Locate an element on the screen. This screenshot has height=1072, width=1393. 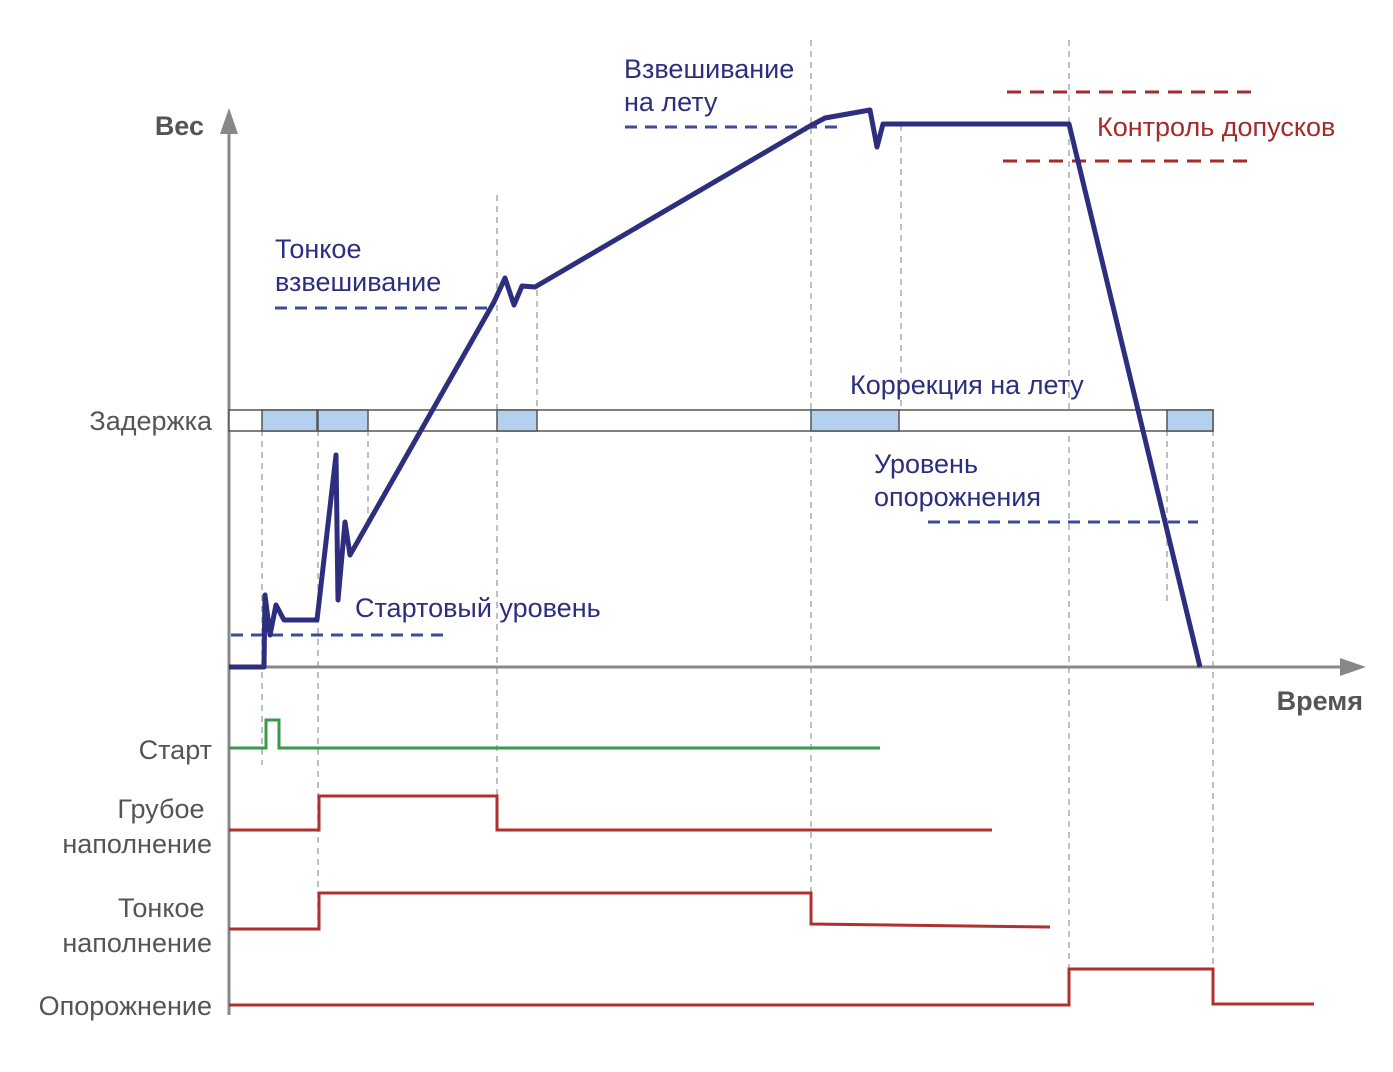
y-axis-arrow-icon is located at coordinates (229, 121).